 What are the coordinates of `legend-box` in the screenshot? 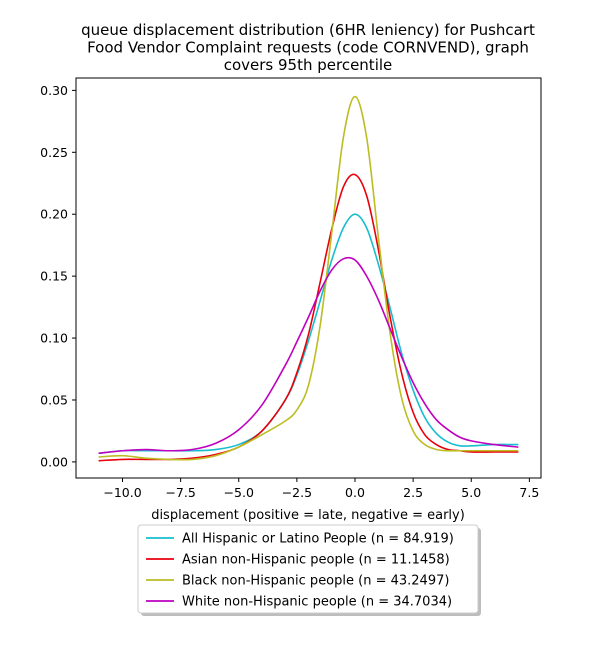 It's located at (308, 569).